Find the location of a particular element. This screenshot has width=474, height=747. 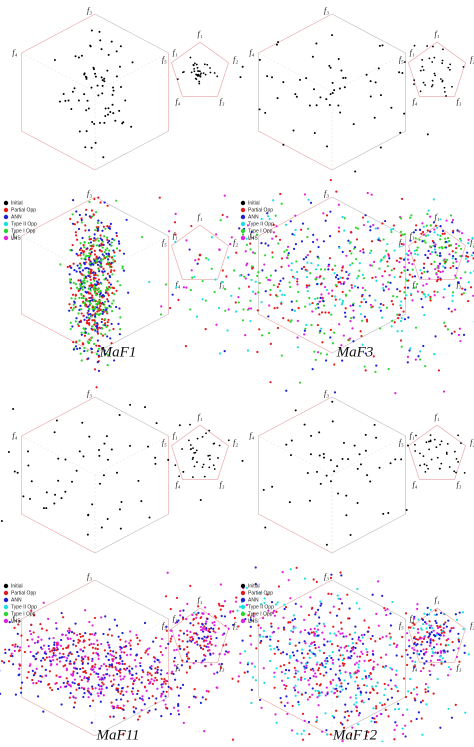

legend-marker is located at coordinates (243, 621).